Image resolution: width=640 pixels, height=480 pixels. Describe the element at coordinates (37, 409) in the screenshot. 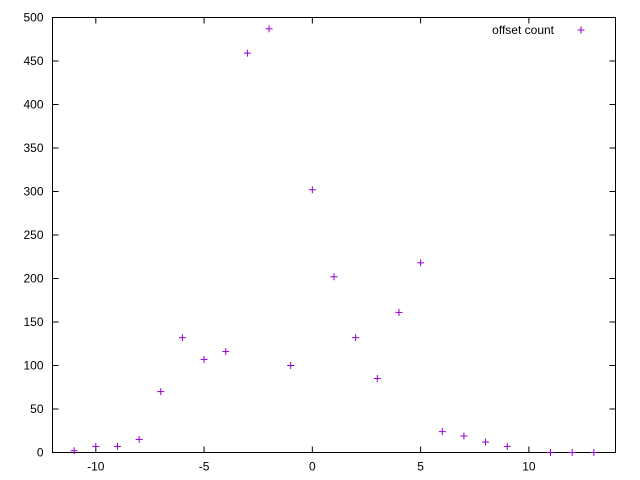

I see `y-tick-label: 50` at that location.